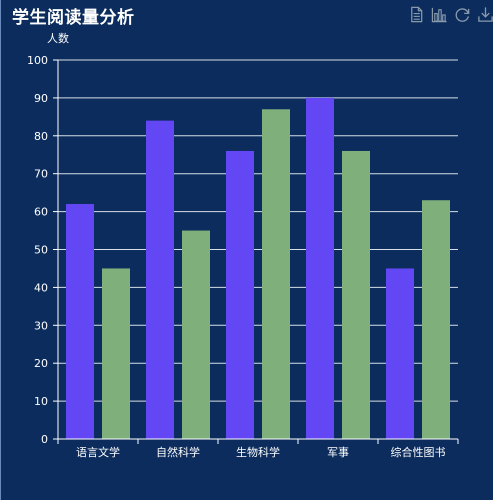  I want to click on y-tick-label: 30, so click(41, 325).